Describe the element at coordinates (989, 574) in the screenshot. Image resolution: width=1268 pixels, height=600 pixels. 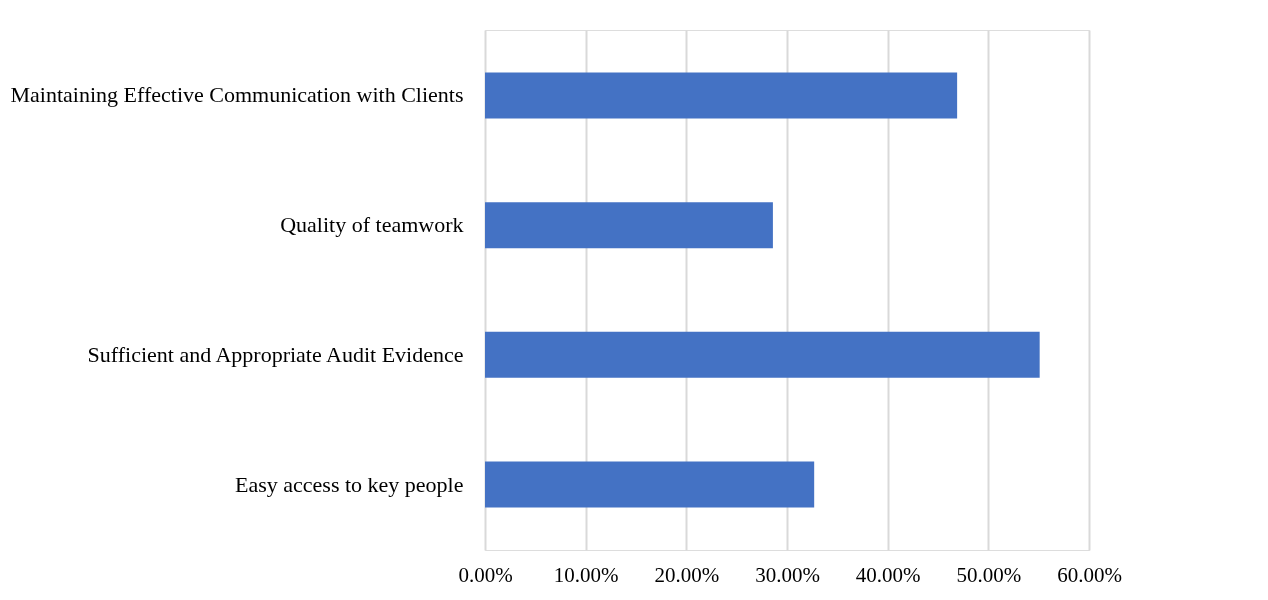
I see `x-tick-label: 50.00%` at that location.